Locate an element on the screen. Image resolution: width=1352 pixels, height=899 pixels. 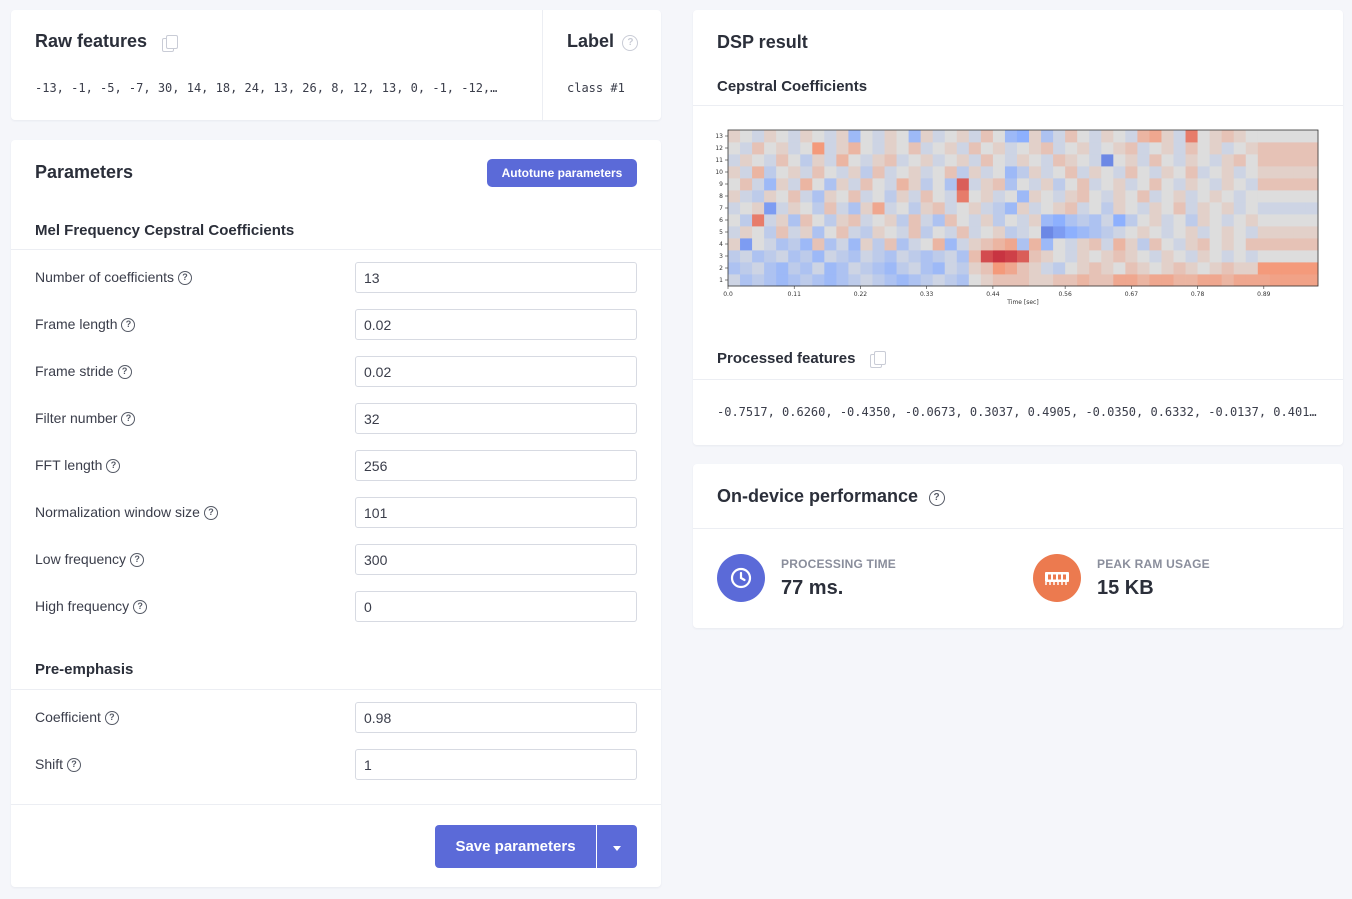
dsp-result-title: DSP result is located at coordinates (762, 42).